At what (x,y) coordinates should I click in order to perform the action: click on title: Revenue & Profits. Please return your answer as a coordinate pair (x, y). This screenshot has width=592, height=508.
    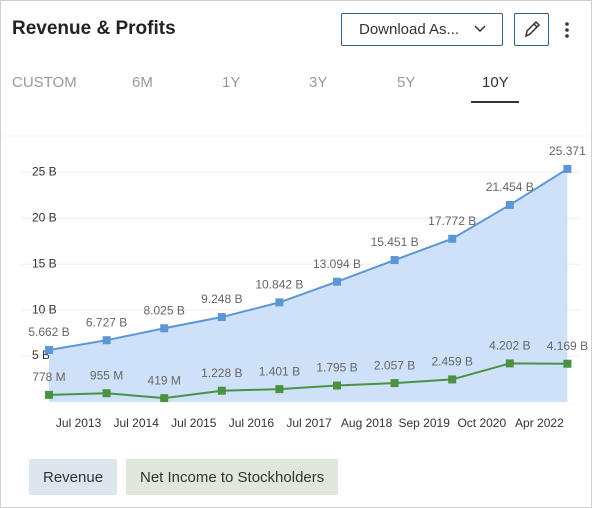
    Looking at the image, I should click on (94, 28).